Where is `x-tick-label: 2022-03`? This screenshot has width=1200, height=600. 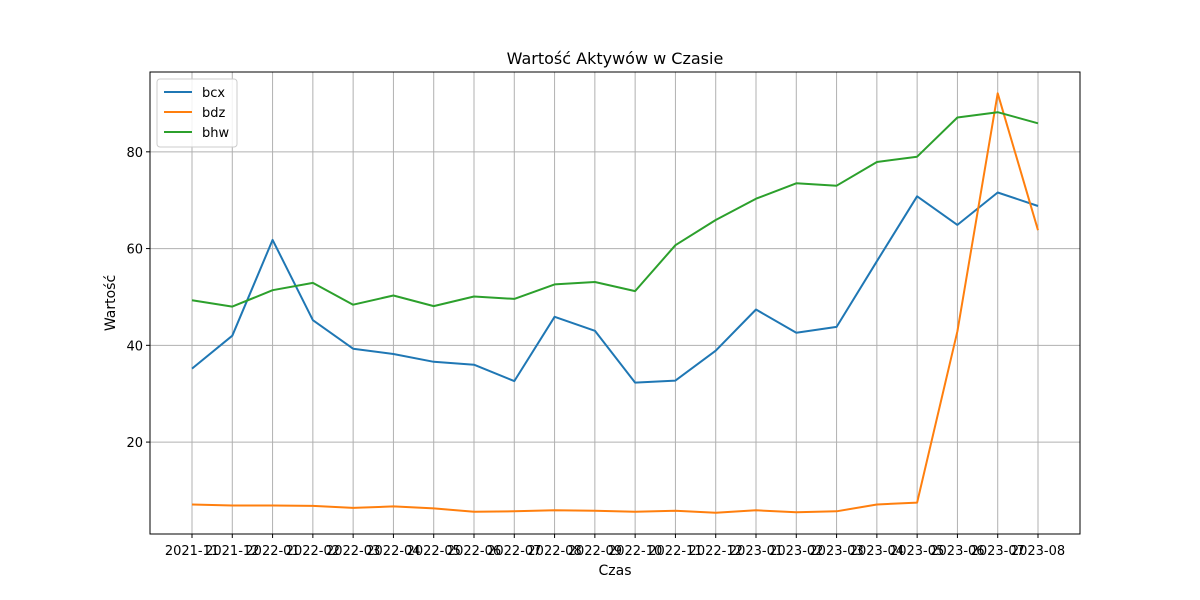
x-tick-label: 2022-03 is located at coordinates (353, 551).